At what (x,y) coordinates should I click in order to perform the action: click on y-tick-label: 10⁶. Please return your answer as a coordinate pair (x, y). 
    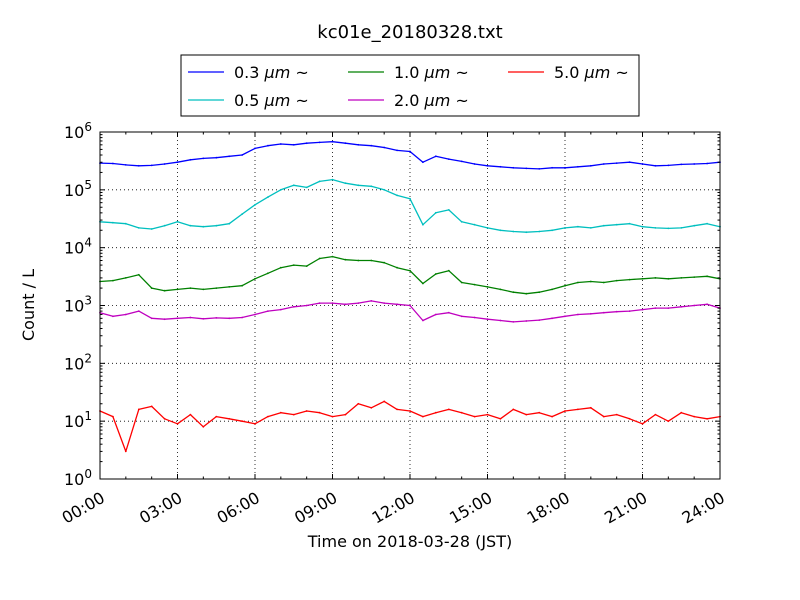
    Looking at the image, I should click on (78, 131).